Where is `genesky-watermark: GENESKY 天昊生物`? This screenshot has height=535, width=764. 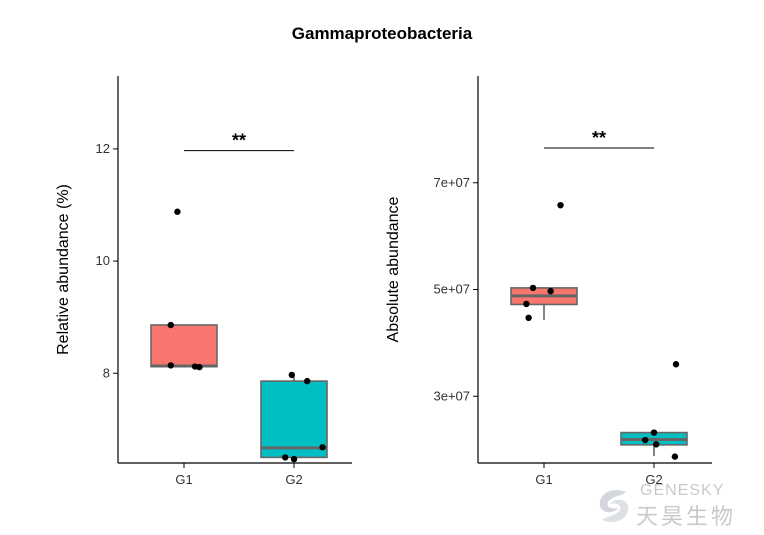
genesky-watermark: GENESKY 天昊生物 is located at coordinates (675, 506).